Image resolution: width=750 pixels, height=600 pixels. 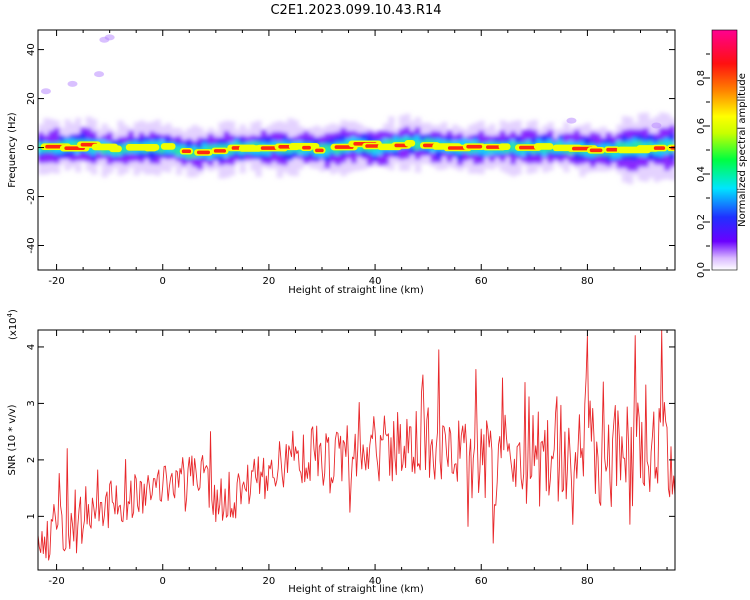 I want to click on spectrogram-xtick-label: 40, so click(x=375, y=281).